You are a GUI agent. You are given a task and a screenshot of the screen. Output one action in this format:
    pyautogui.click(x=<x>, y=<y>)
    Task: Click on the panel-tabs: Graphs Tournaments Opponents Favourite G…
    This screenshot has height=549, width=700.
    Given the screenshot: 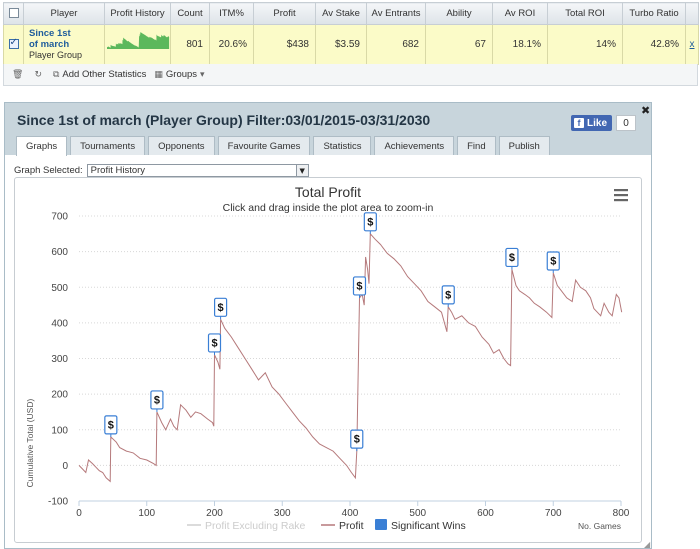 What is the action you would take?
    pyautogui.click(x=284, y=146)
    